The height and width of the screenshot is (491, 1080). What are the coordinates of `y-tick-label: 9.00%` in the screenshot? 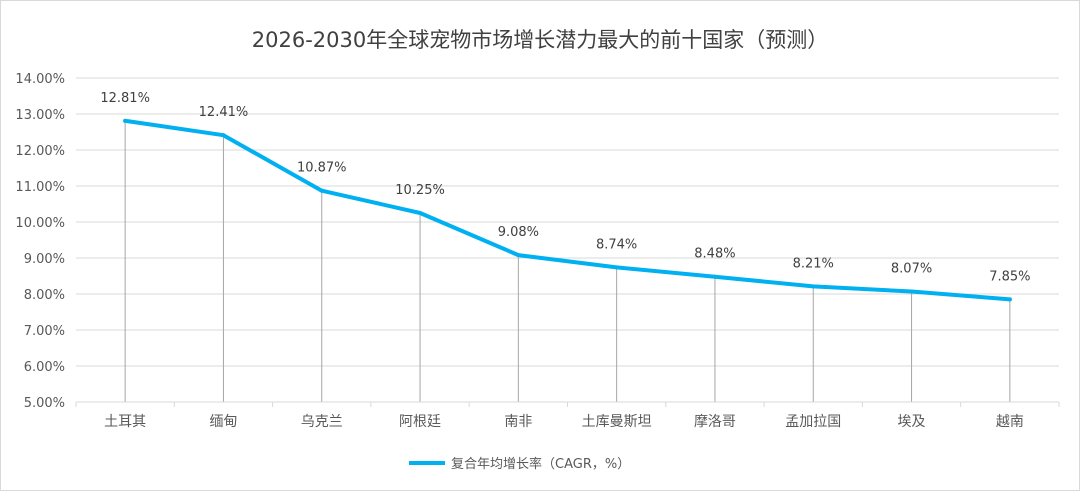 It's located at (44, 259).